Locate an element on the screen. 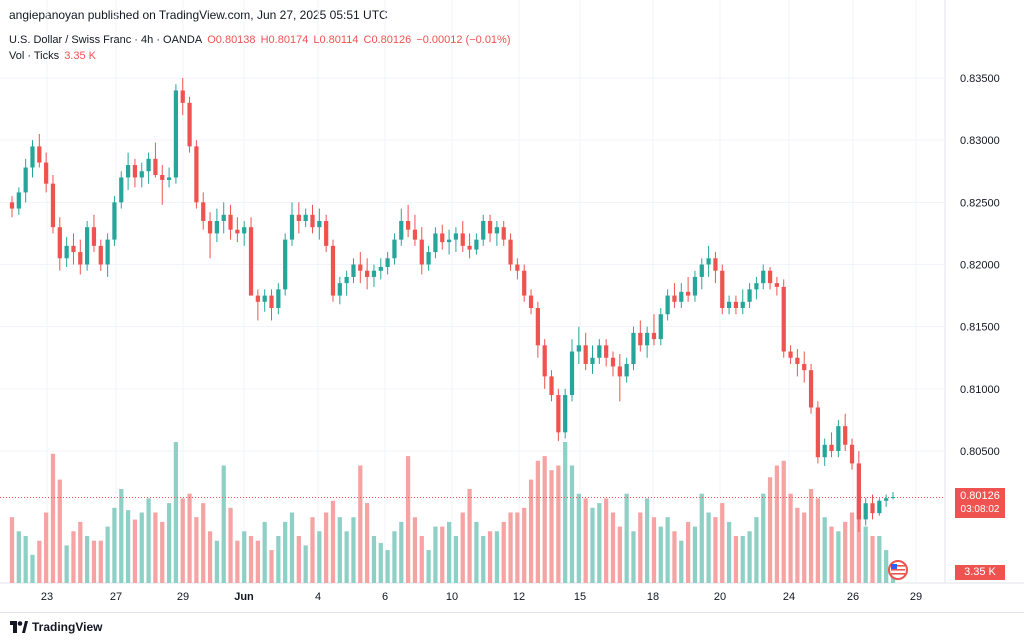 The width and height of the screenshot is (1024, 643). tradingview-icon is located at coordinates (19, 627).